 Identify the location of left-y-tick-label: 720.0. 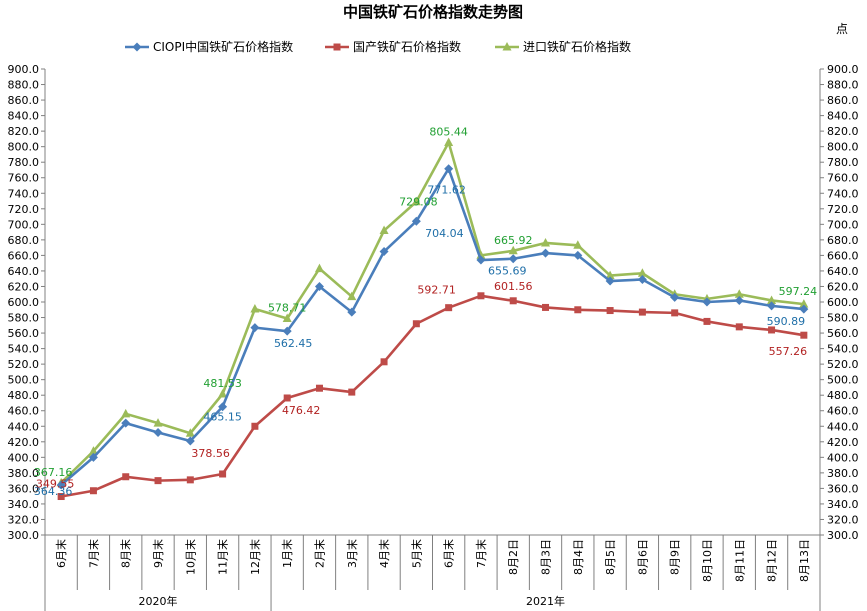
(24, 209).